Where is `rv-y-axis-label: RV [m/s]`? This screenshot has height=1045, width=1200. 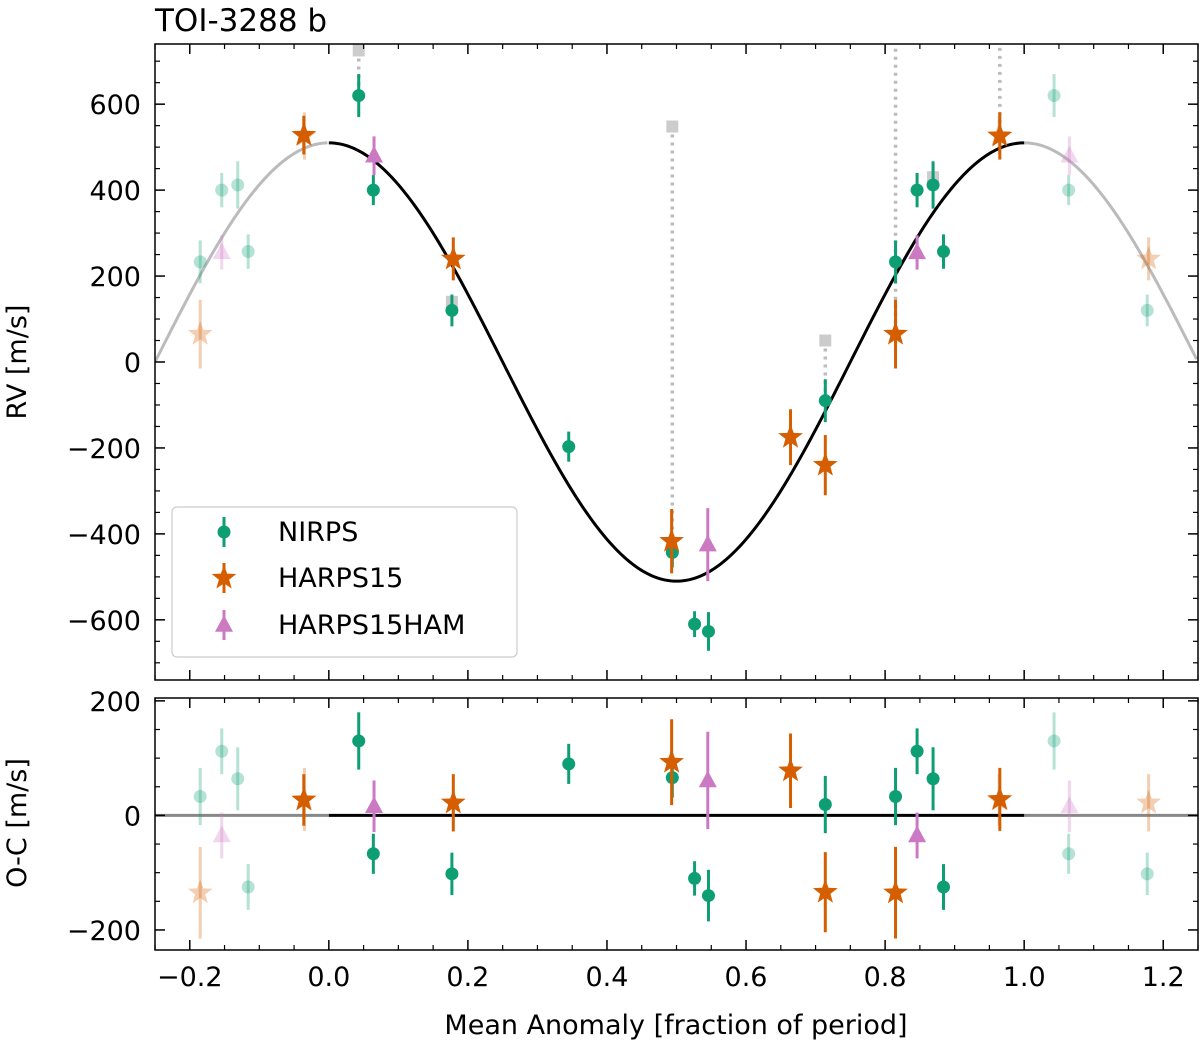
rv-y-axis-label: RV [m/s] is located at coordinates (17, 362).